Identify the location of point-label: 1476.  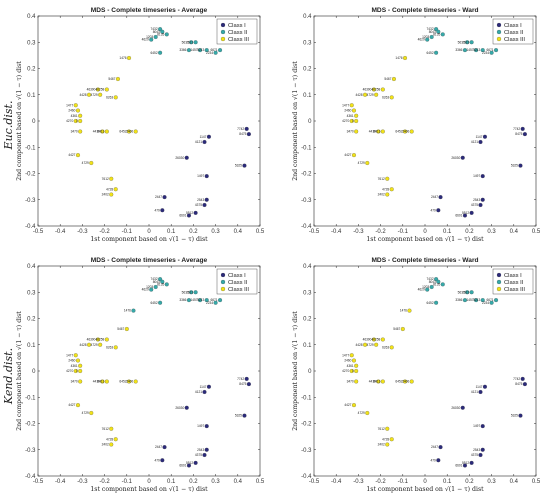
(127, 311).